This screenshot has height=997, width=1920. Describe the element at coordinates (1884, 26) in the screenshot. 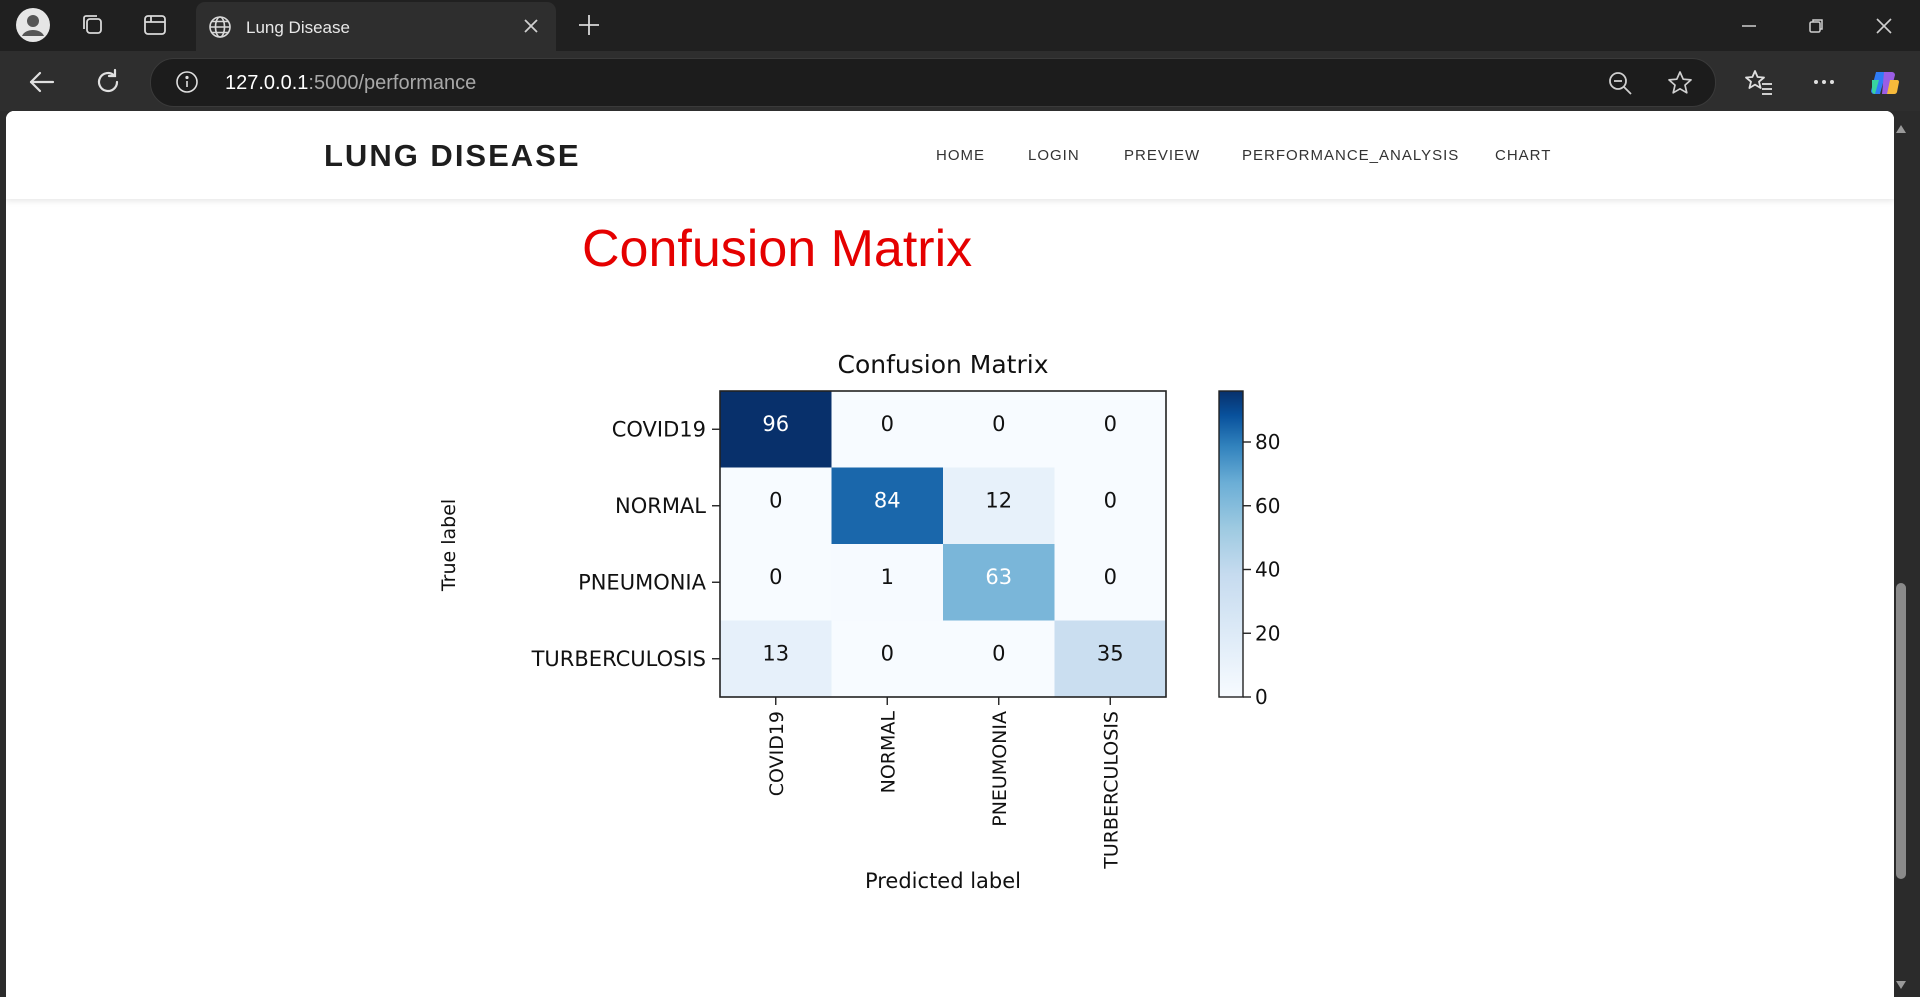

I see `close-window-icon` at that location.